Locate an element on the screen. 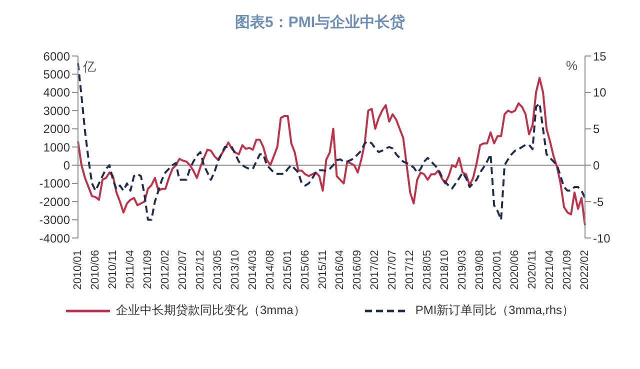  x-tick-label: 2020/06 is located at coordinates (515, 270).